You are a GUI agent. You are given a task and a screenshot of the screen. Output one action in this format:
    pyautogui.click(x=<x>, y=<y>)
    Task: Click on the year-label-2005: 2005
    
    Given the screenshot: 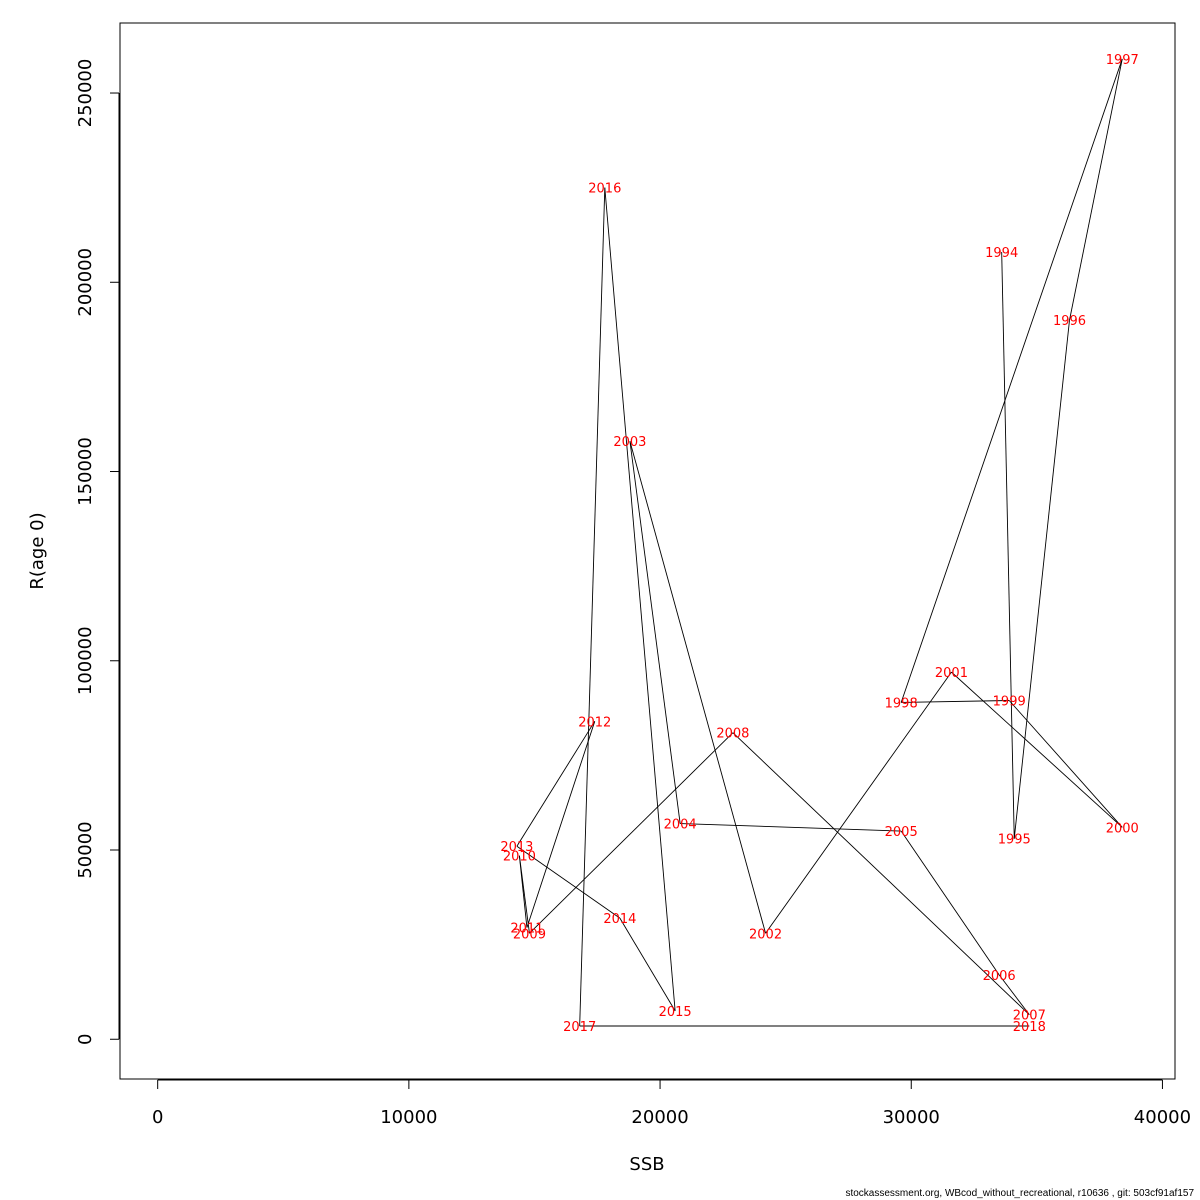 What is the action you would take?
    pyautogui.click(x=901, y=832)
    